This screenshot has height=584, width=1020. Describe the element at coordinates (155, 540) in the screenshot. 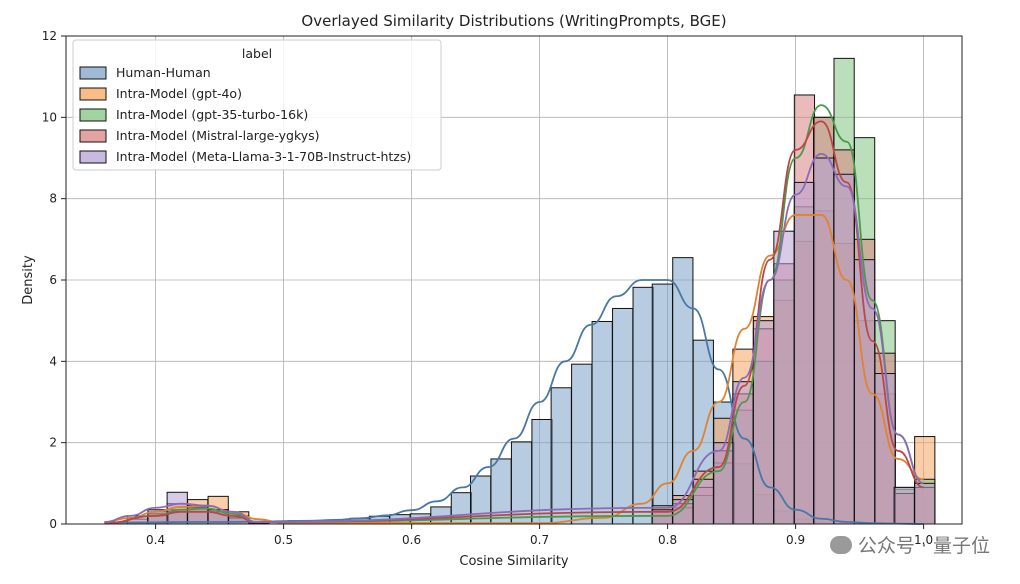

I see `x-tick-label: 0.4` at that location.